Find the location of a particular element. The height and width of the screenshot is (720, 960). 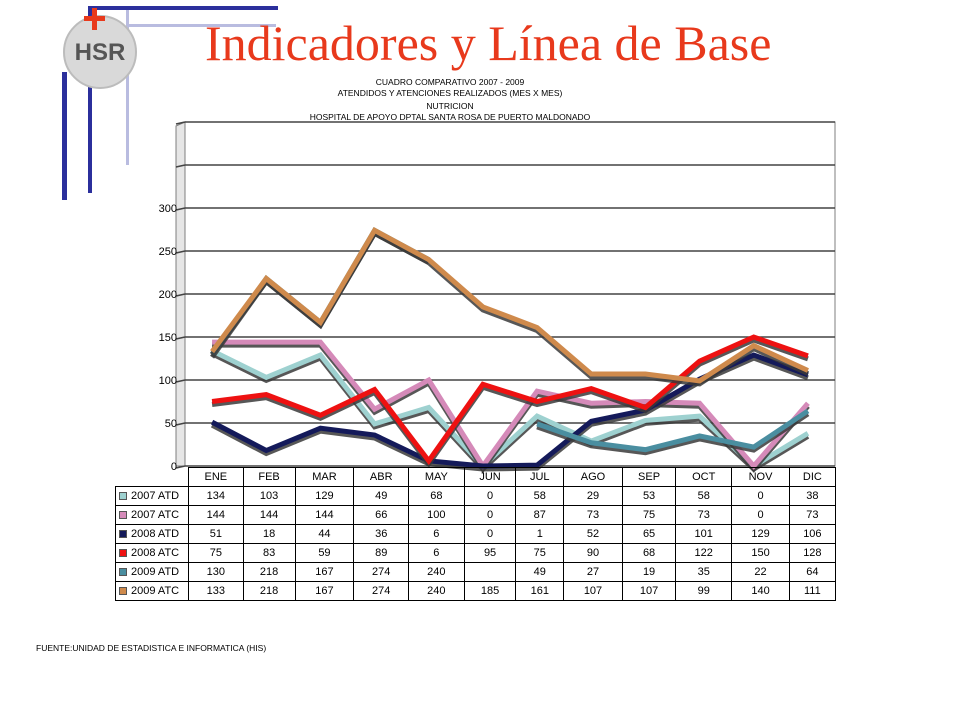

table-cell: 1 is located at coordinates (540, 534).